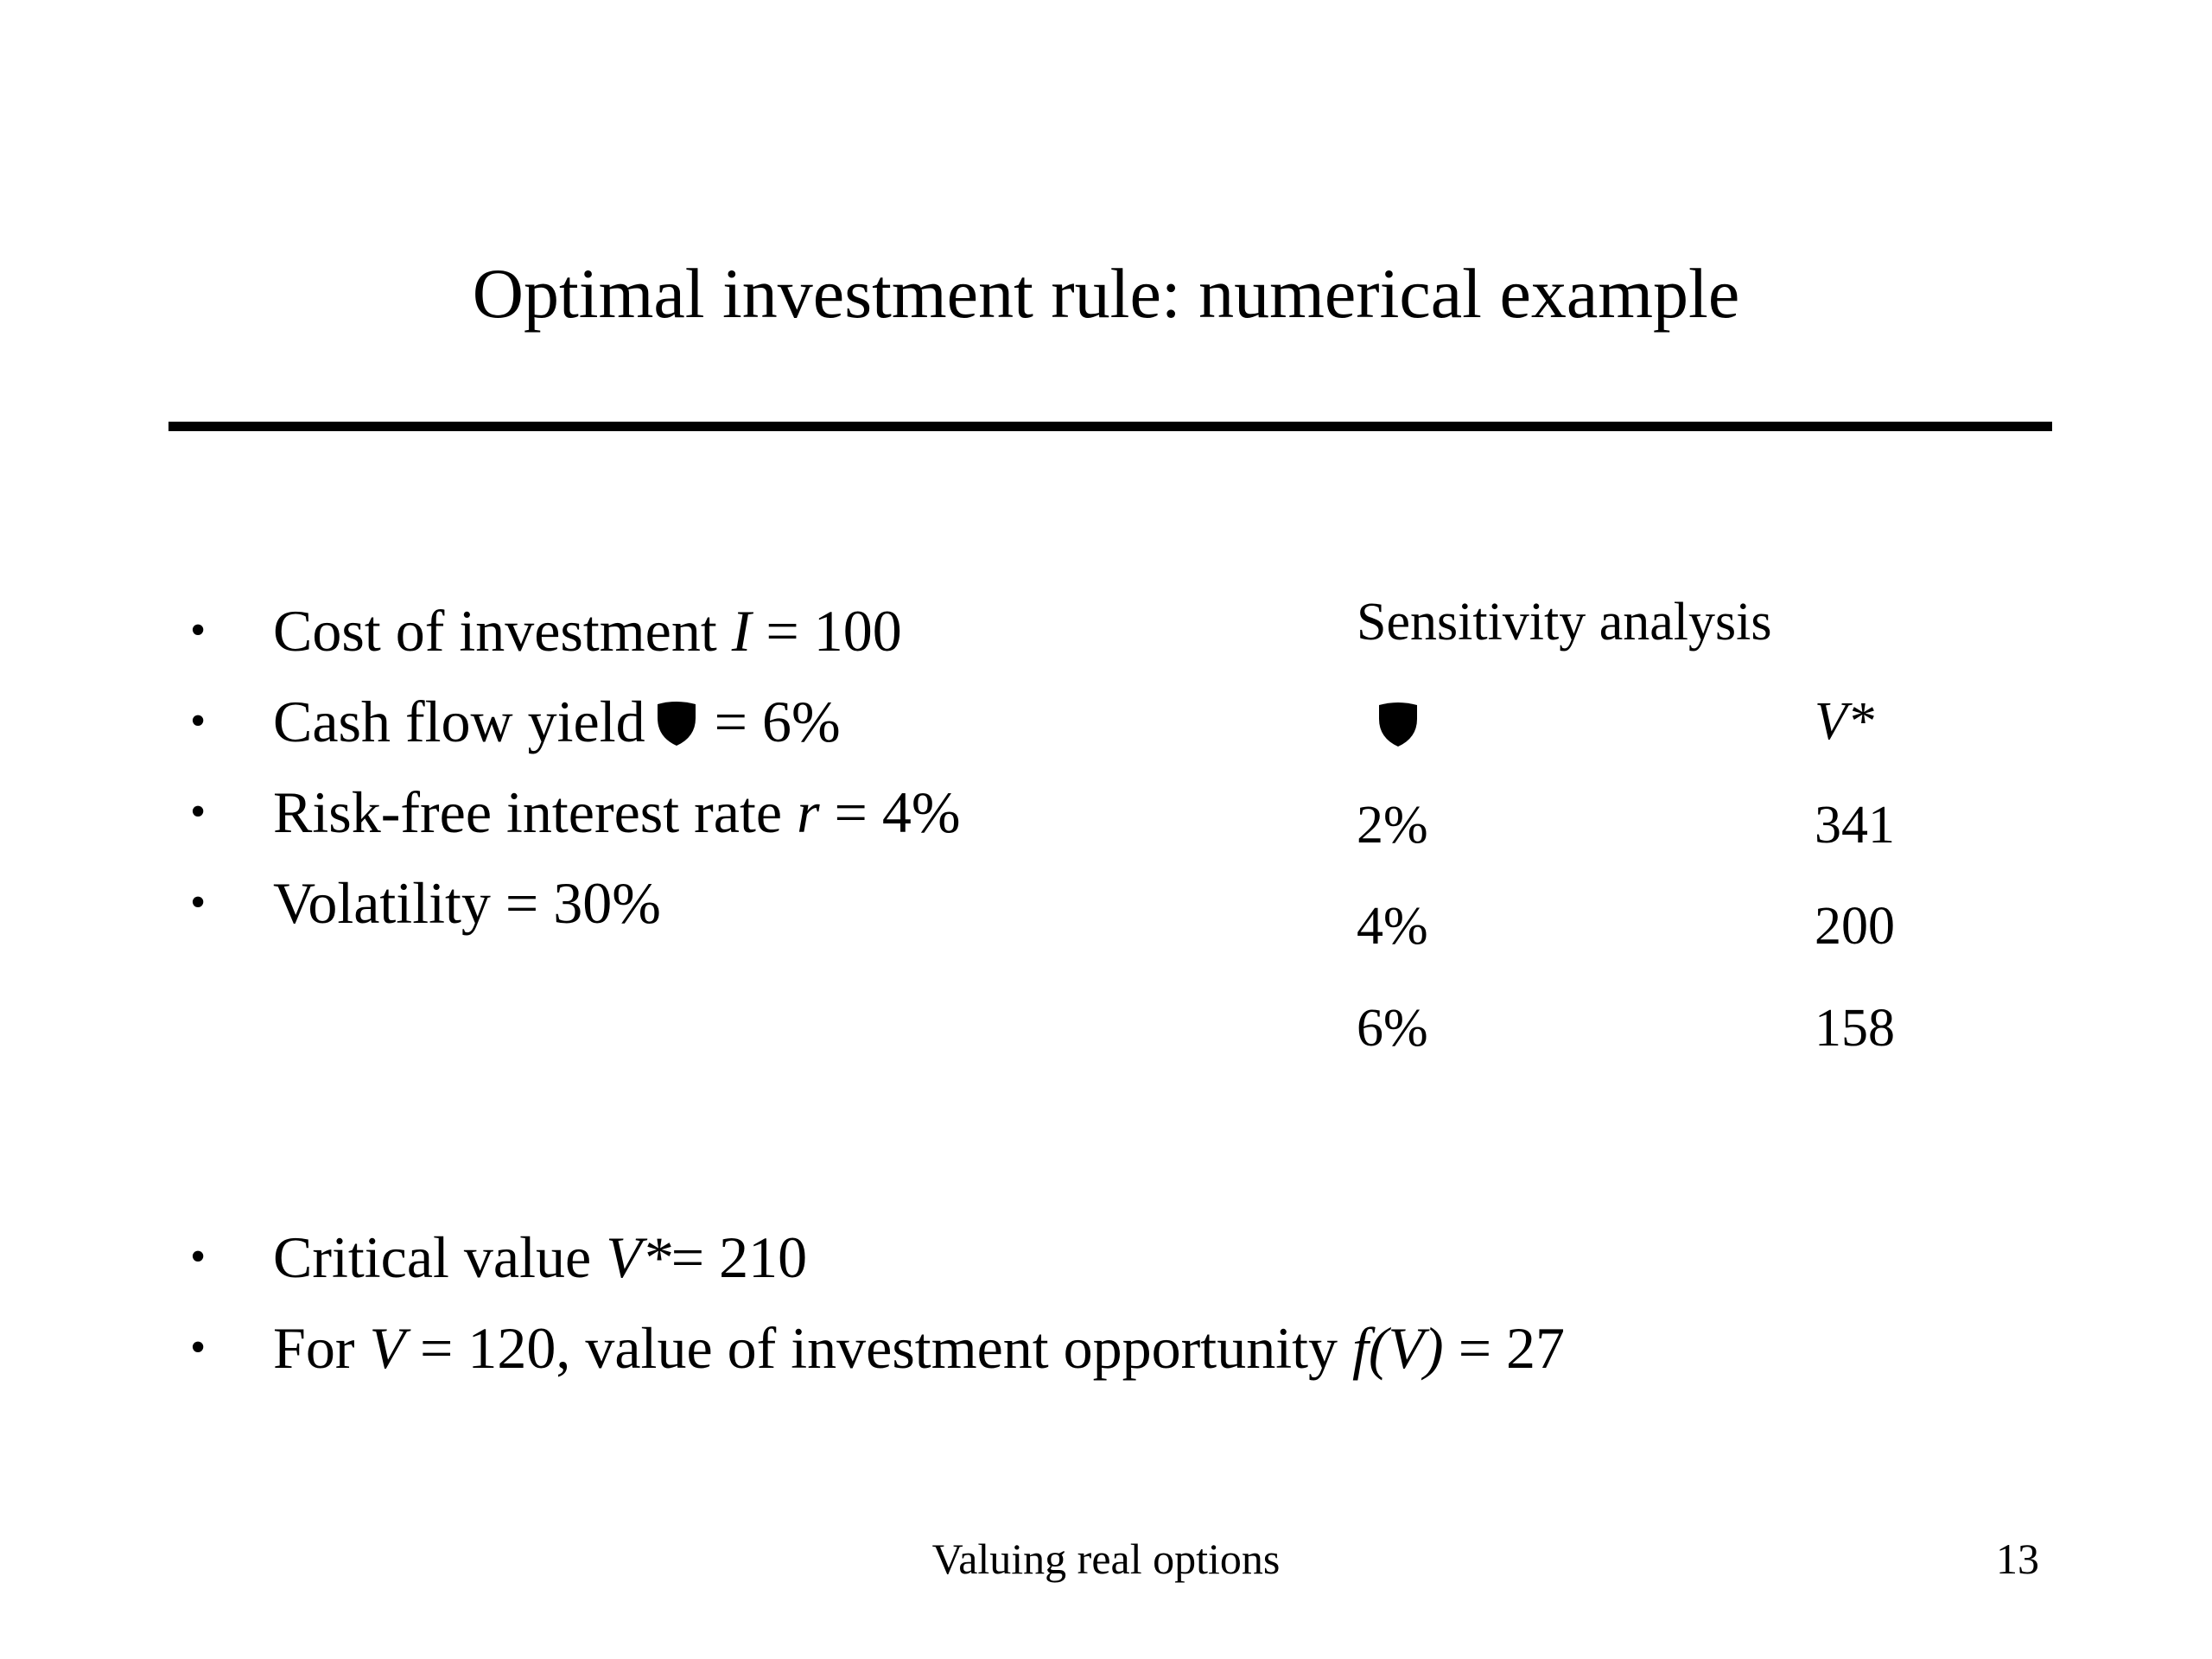 This screenshot has width=2212, height=1659. What do you see at coordinates (1392, 1028) in the screenshot?
I see `sensitivity-yield-cell: 6%` at bounding box center [1392, 1028].